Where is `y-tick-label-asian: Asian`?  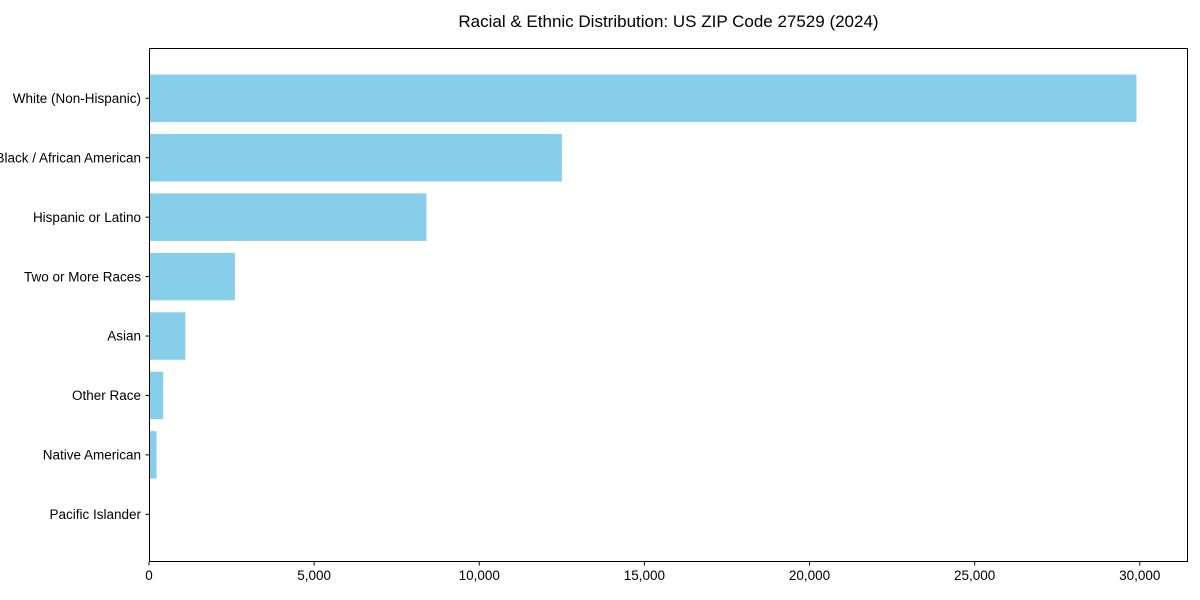
y-tick-label-asian: Asian is located at coordinates (124, 336).